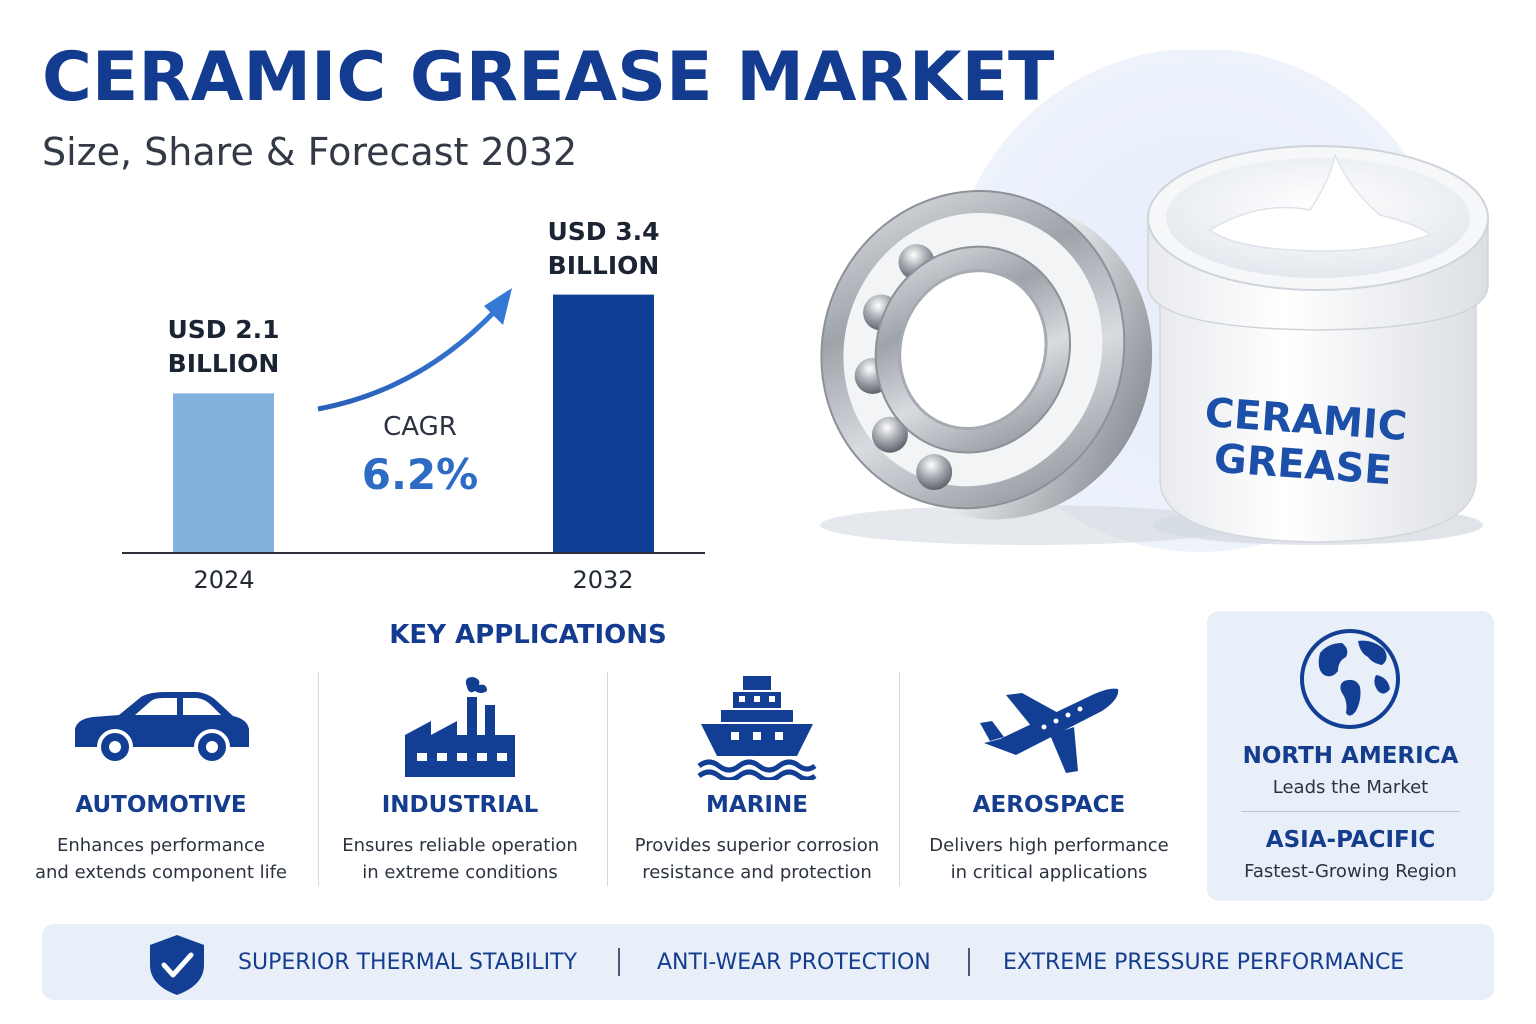 The width and height of the screenshot is (1536, 1024). Describe the element at coordinates (603, 580) in the screenshot. I see `x-tick-2032: 2032` at that location.